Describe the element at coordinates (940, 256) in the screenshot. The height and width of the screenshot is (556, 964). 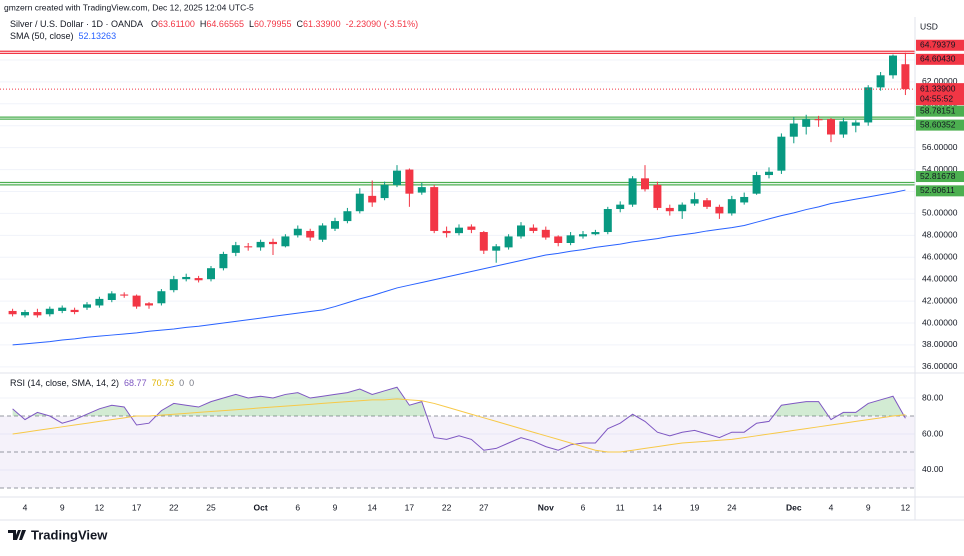
I see `y-tick-label: 46.00000` at that location.